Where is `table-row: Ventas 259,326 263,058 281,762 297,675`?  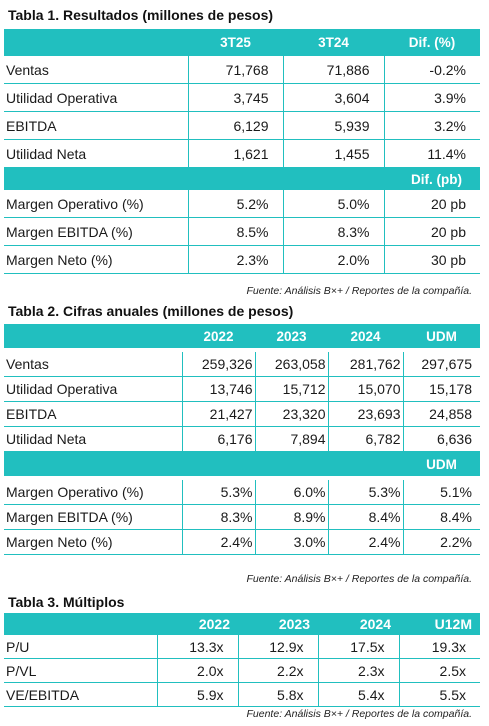
table-row: Ventas 259,326 263,058 281,762 297,675 is located at coordinates (242, 364).